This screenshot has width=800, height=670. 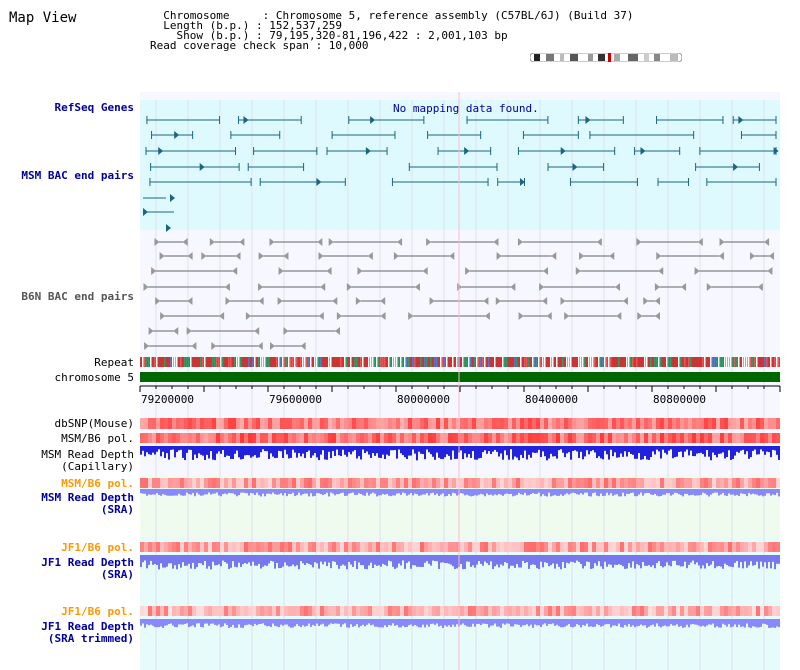 I want to click on chromosome-ideogram, so click(x=606, y=57).